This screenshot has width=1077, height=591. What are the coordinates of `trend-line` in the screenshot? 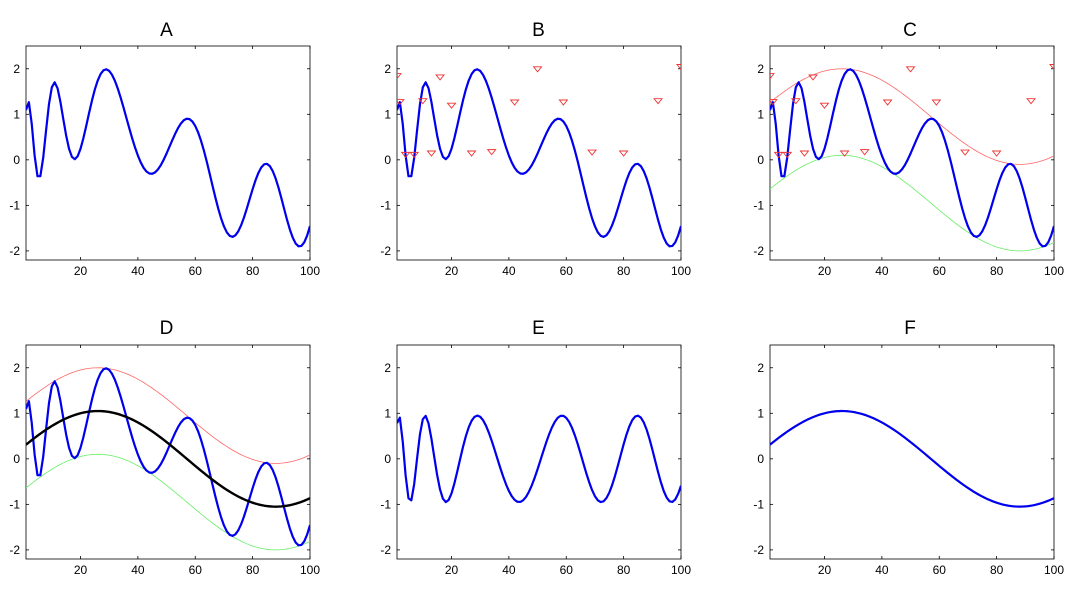 It's located at (168, 458).